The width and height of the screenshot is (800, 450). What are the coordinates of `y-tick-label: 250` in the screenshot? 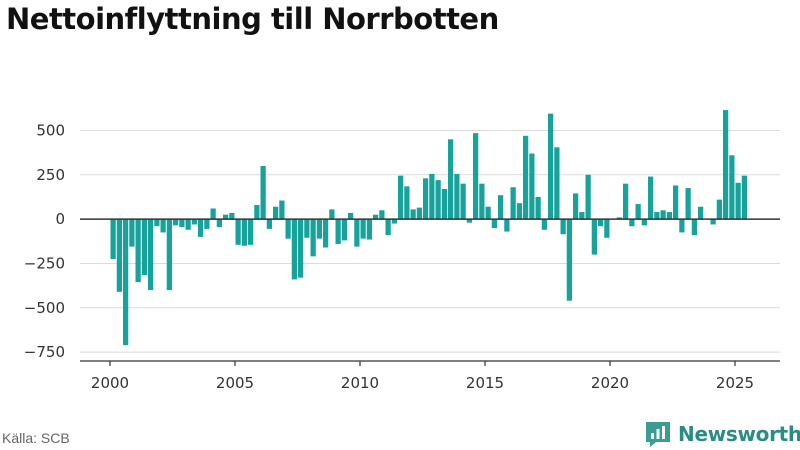 It's located at (50, 175).